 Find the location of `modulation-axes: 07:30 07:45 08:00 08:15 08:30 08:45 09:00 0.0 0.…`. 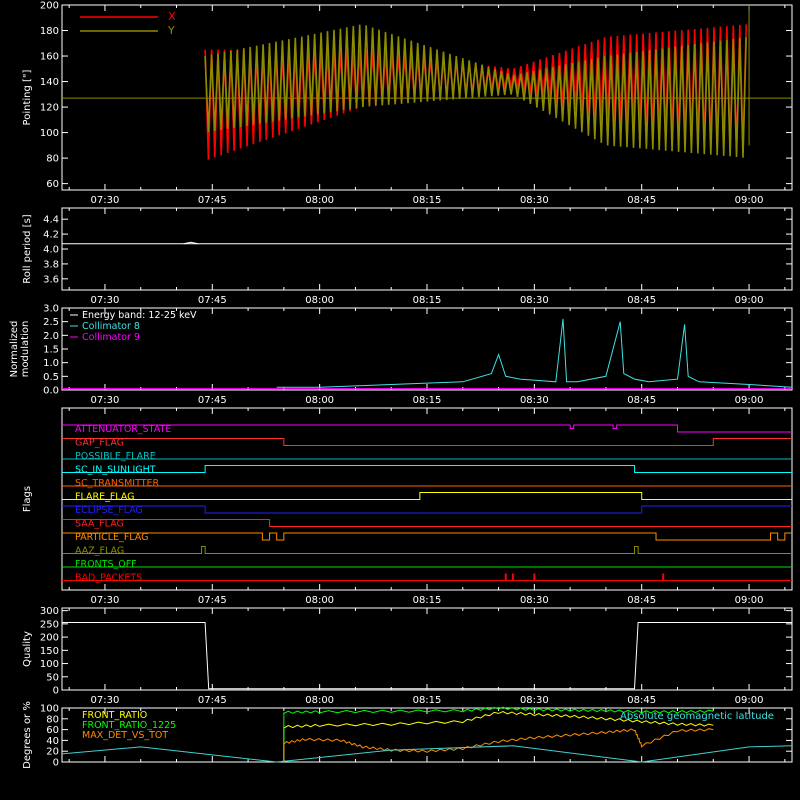

modulation-axes: 07:30 07:45 08:00 08:15 08:30 08:45 09:00 0.0 0.… is located at coordinates (401, 355).